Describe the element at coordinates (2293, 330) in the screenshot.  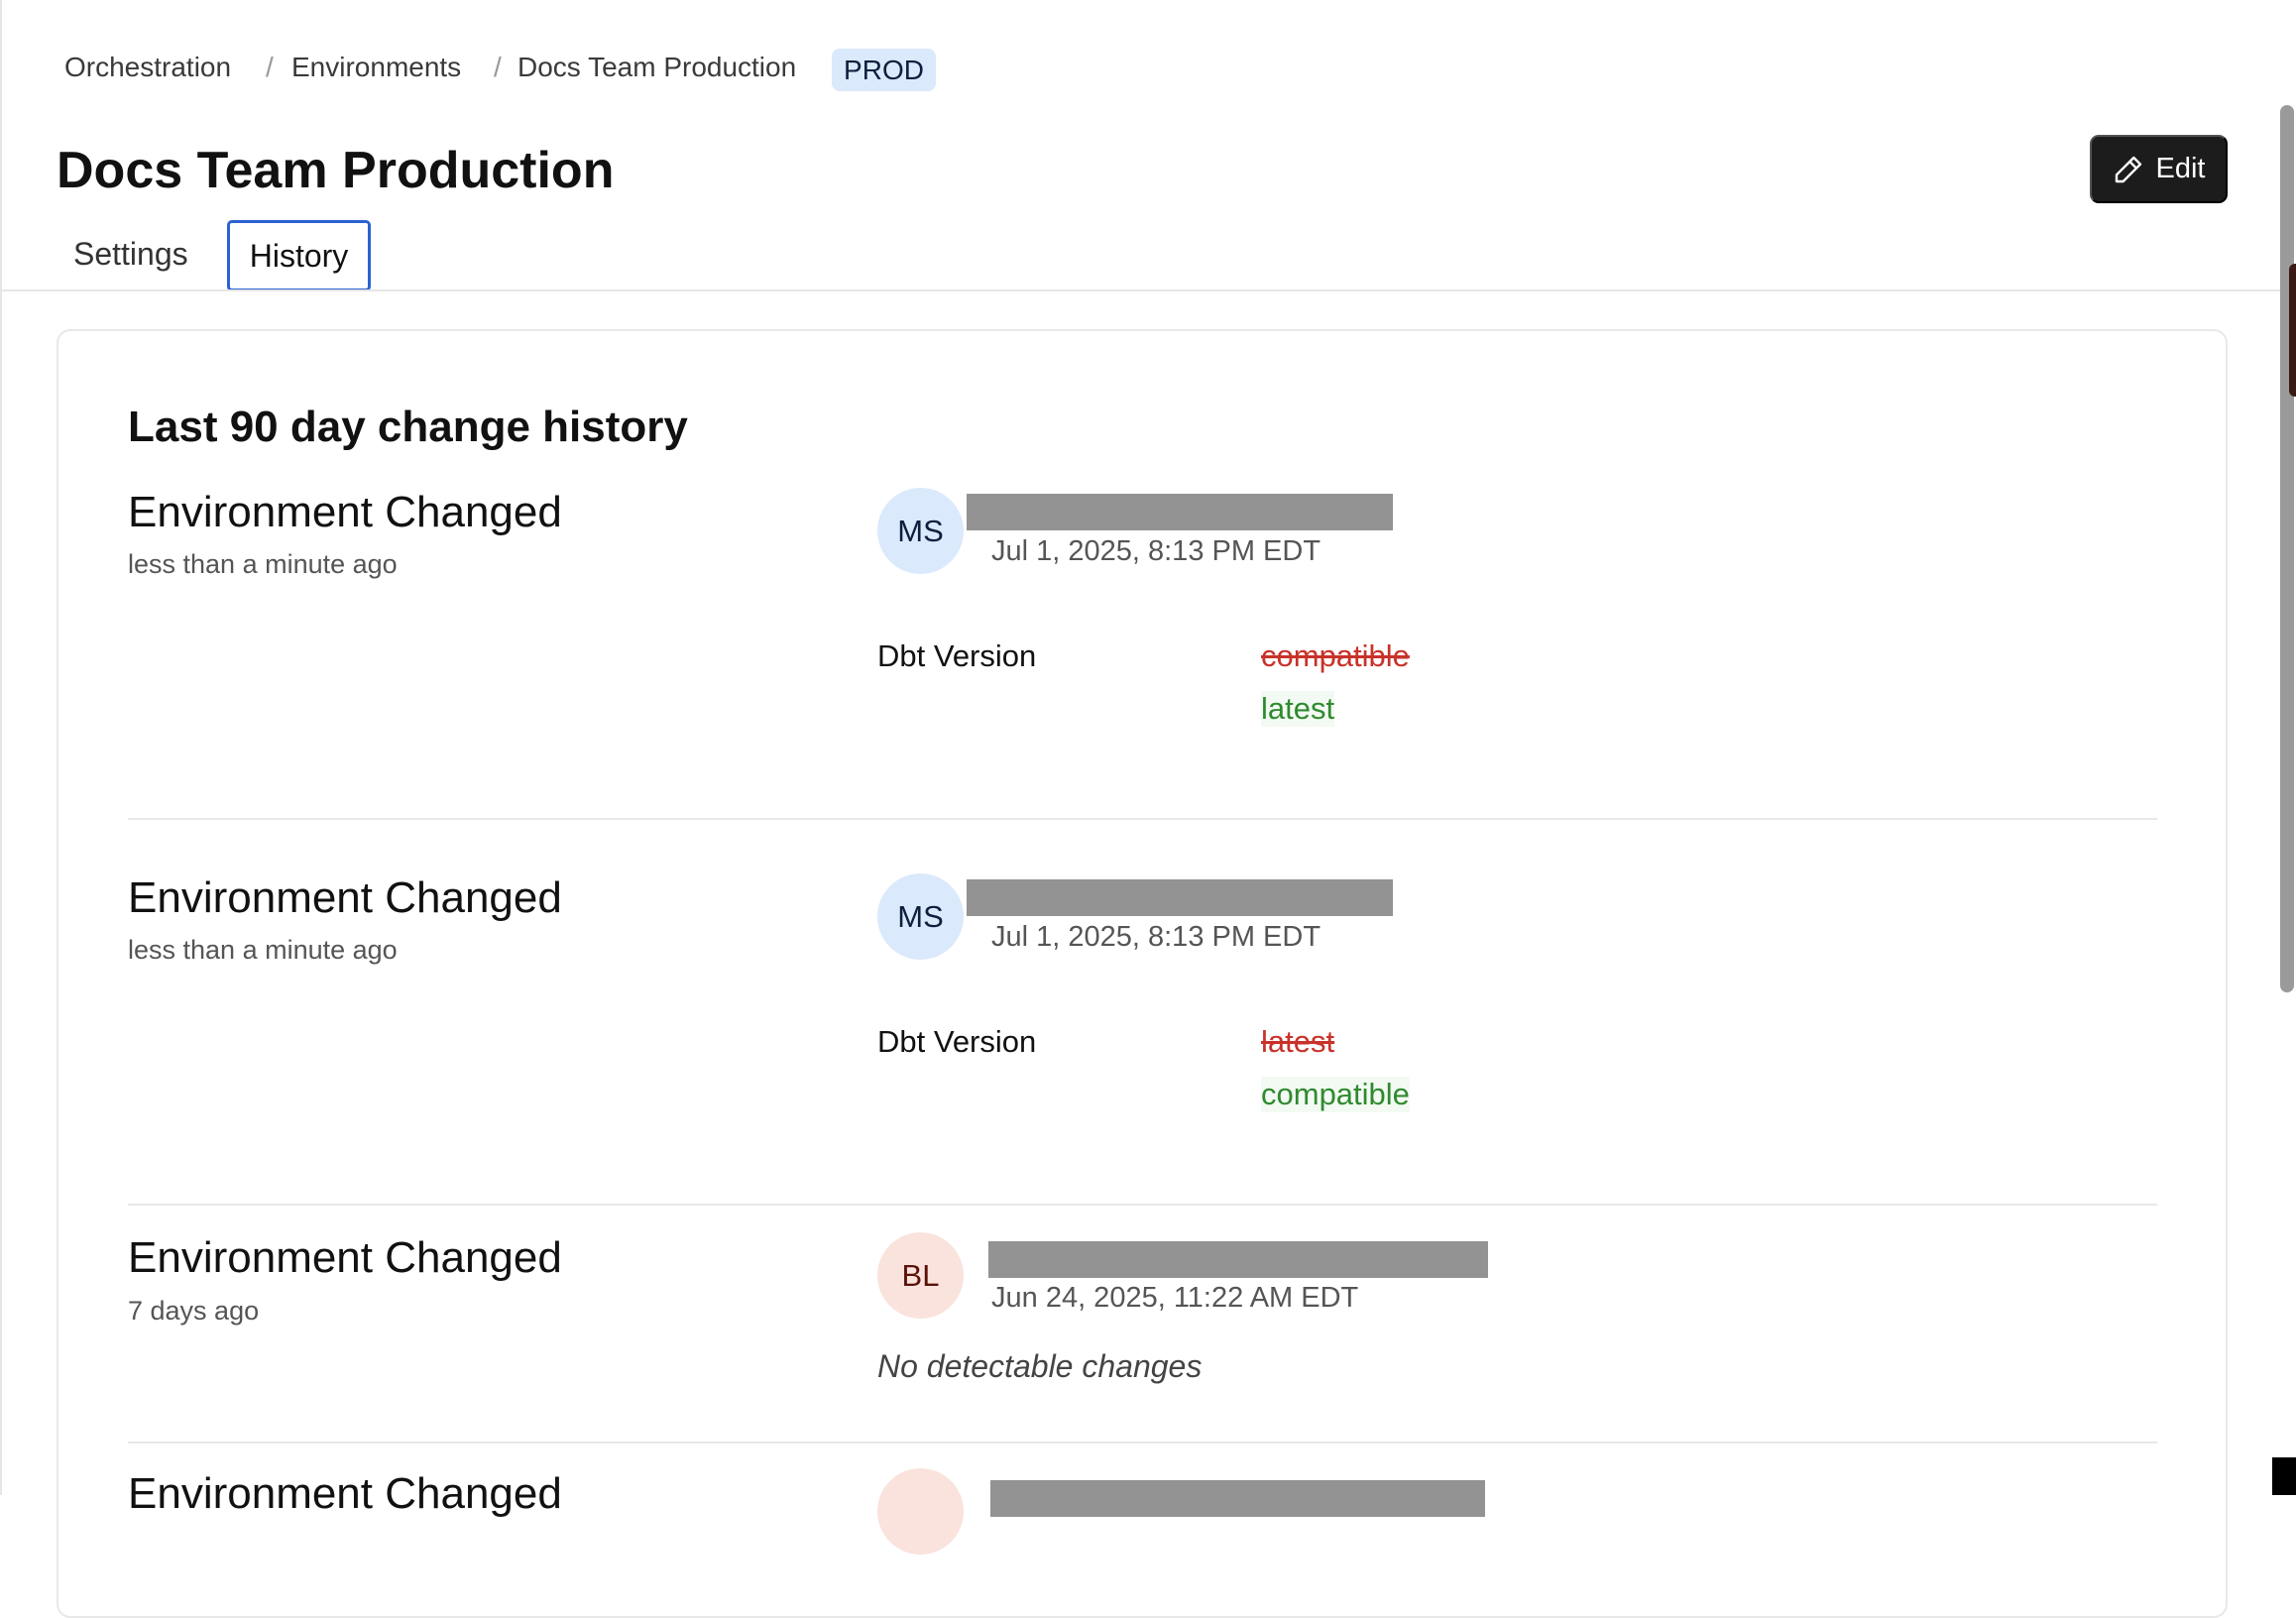
I see `side-panel-edge` at that location.